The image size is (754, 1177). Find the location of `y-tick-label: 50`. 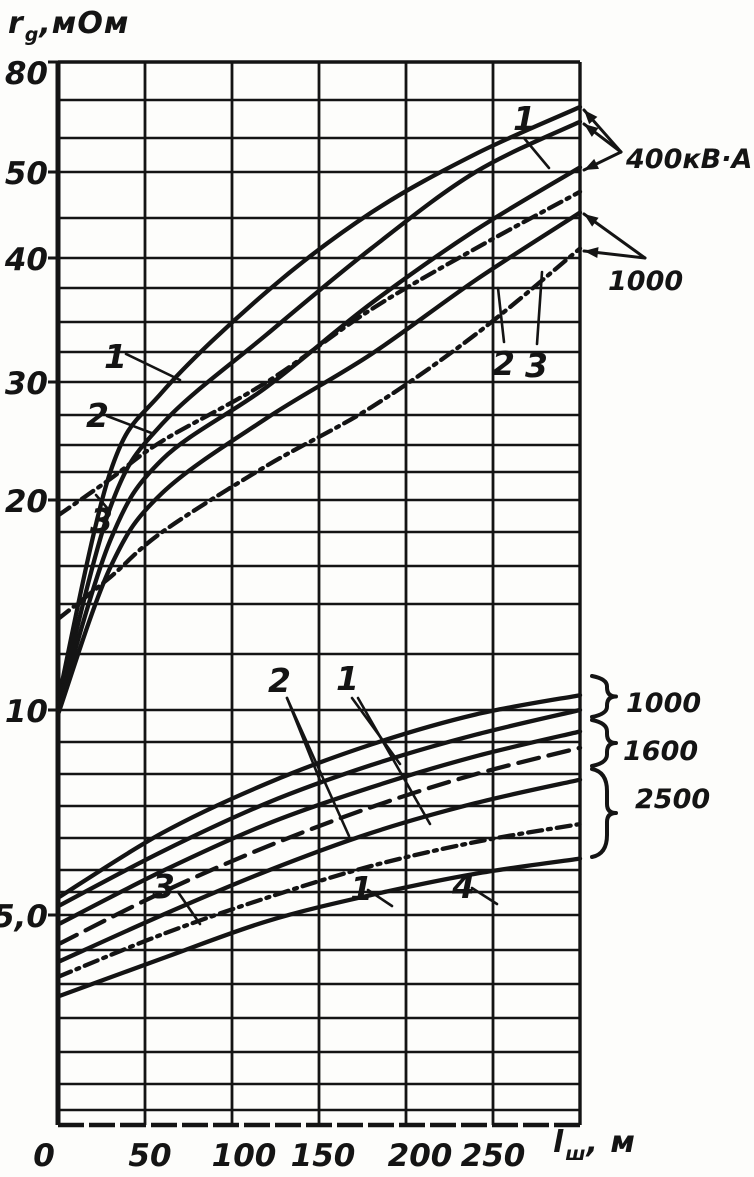

y-tick-label: 50 is located at coordinates (26, 174).